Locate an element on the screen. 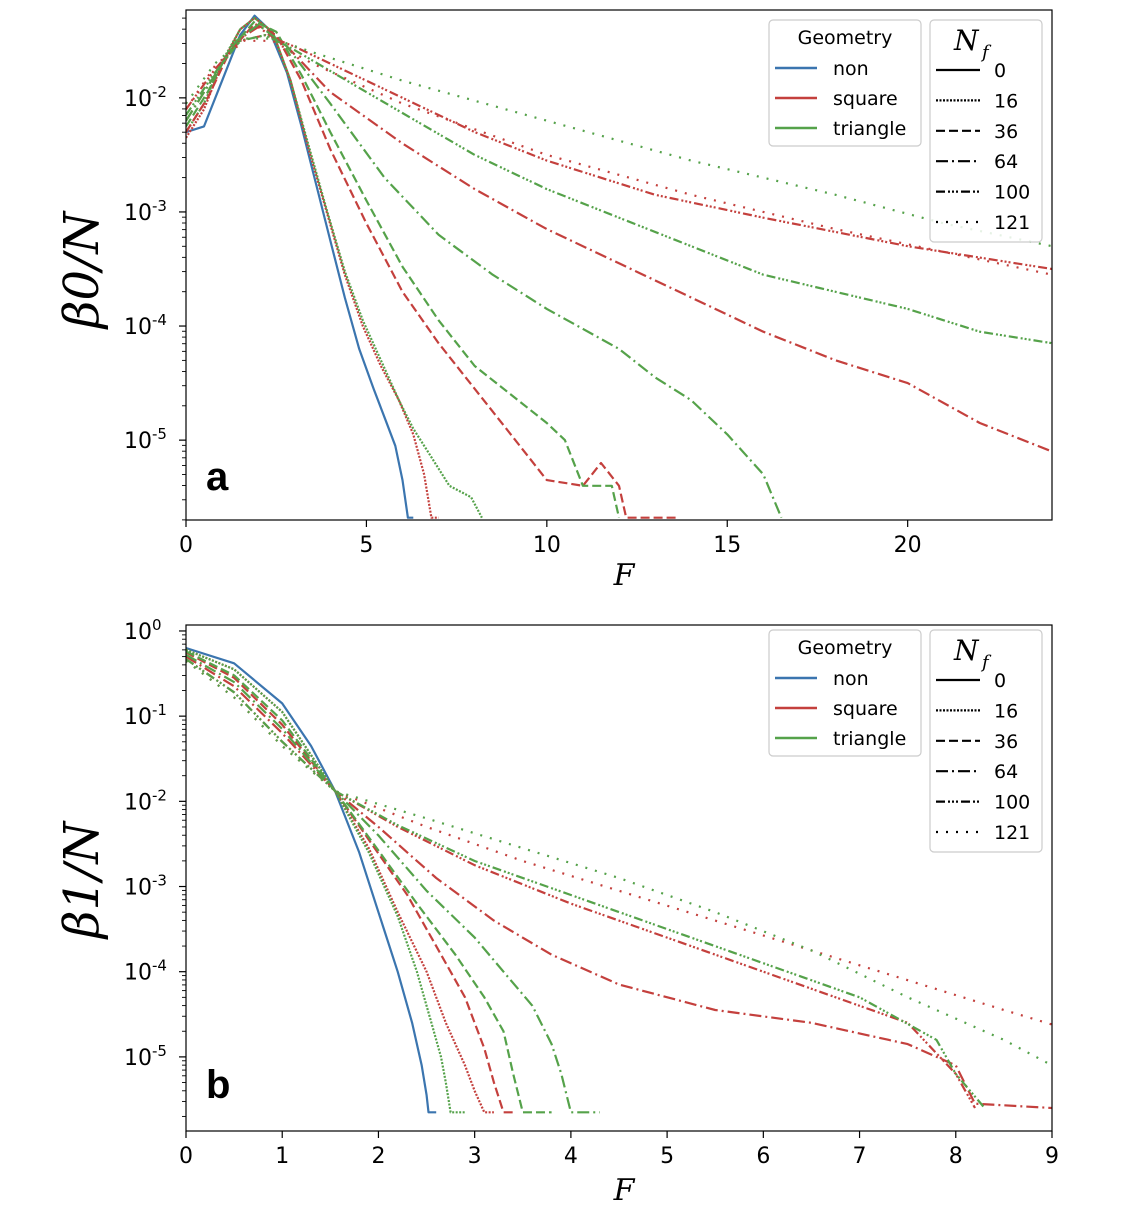  x-tick-label: 6 is located at coordinates (763, 1156).